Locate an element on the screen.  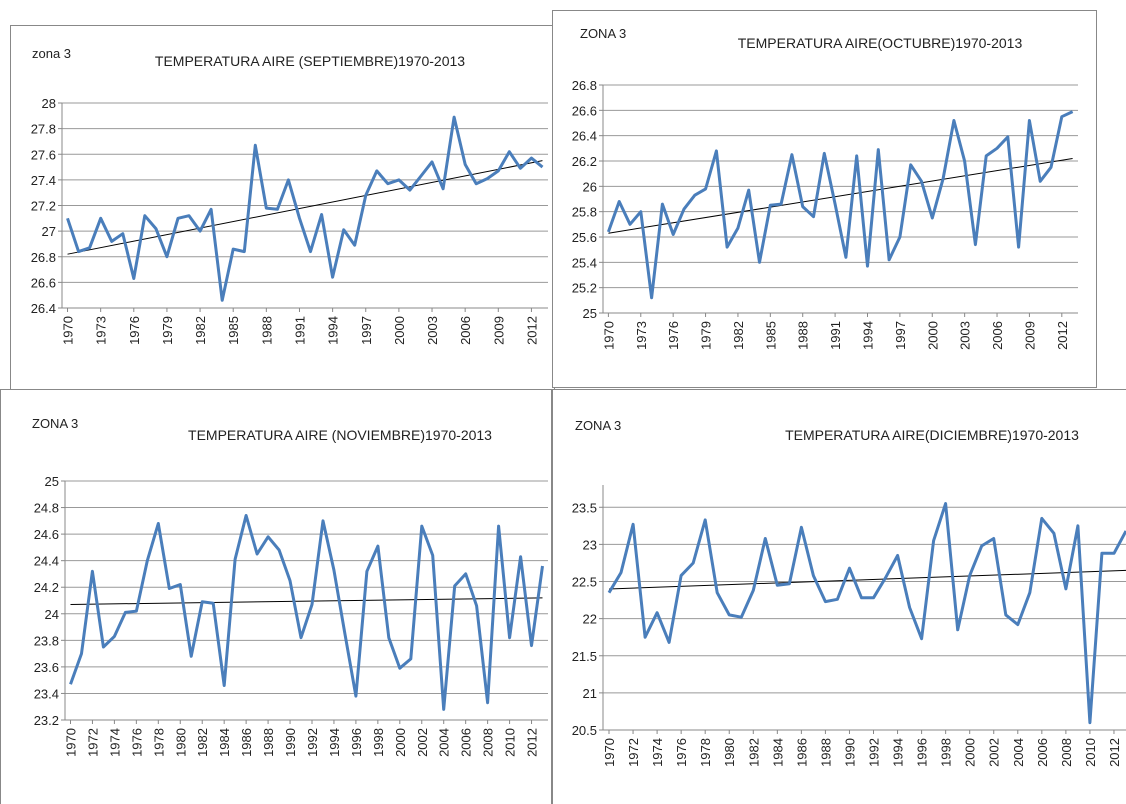
y-tick-label: 23.8 is located at coordinates (46, 640).